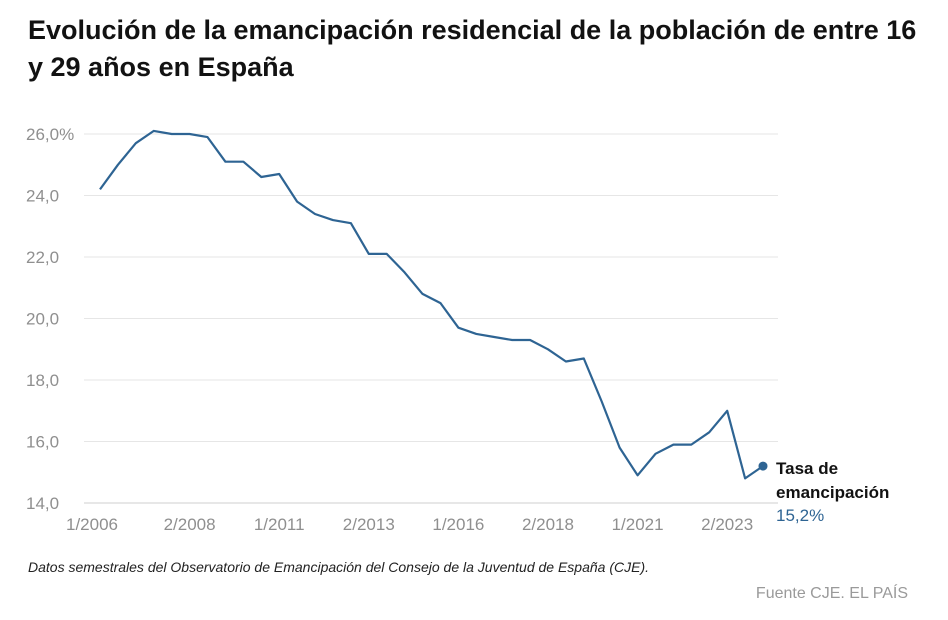  I want to click on source-credit: Fuente CJE. EL PAÍS, so click(831, 593).